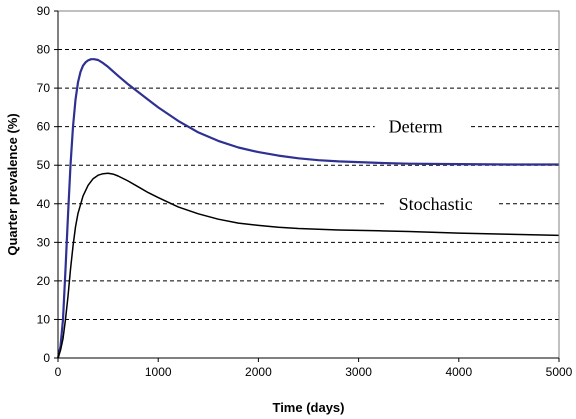 The height and width of the screenshot is (419, 576). I want to click on y-tick-label: 40, so click(44, 204).